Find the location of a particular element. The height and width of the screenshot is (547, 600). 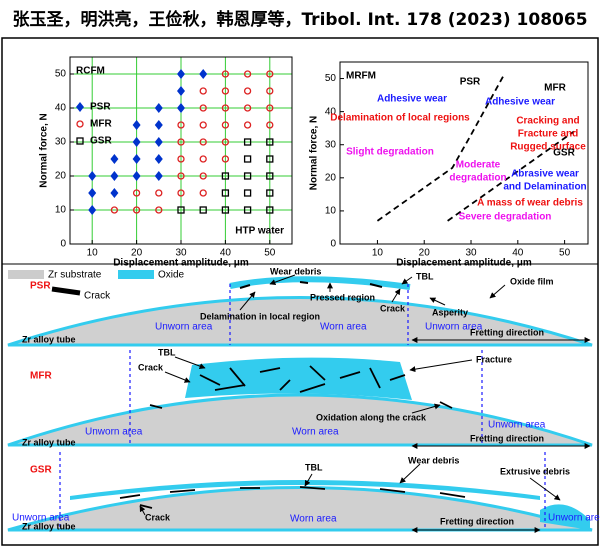

y-axis-label: Normal force, N is located at coordinates (314, 153).